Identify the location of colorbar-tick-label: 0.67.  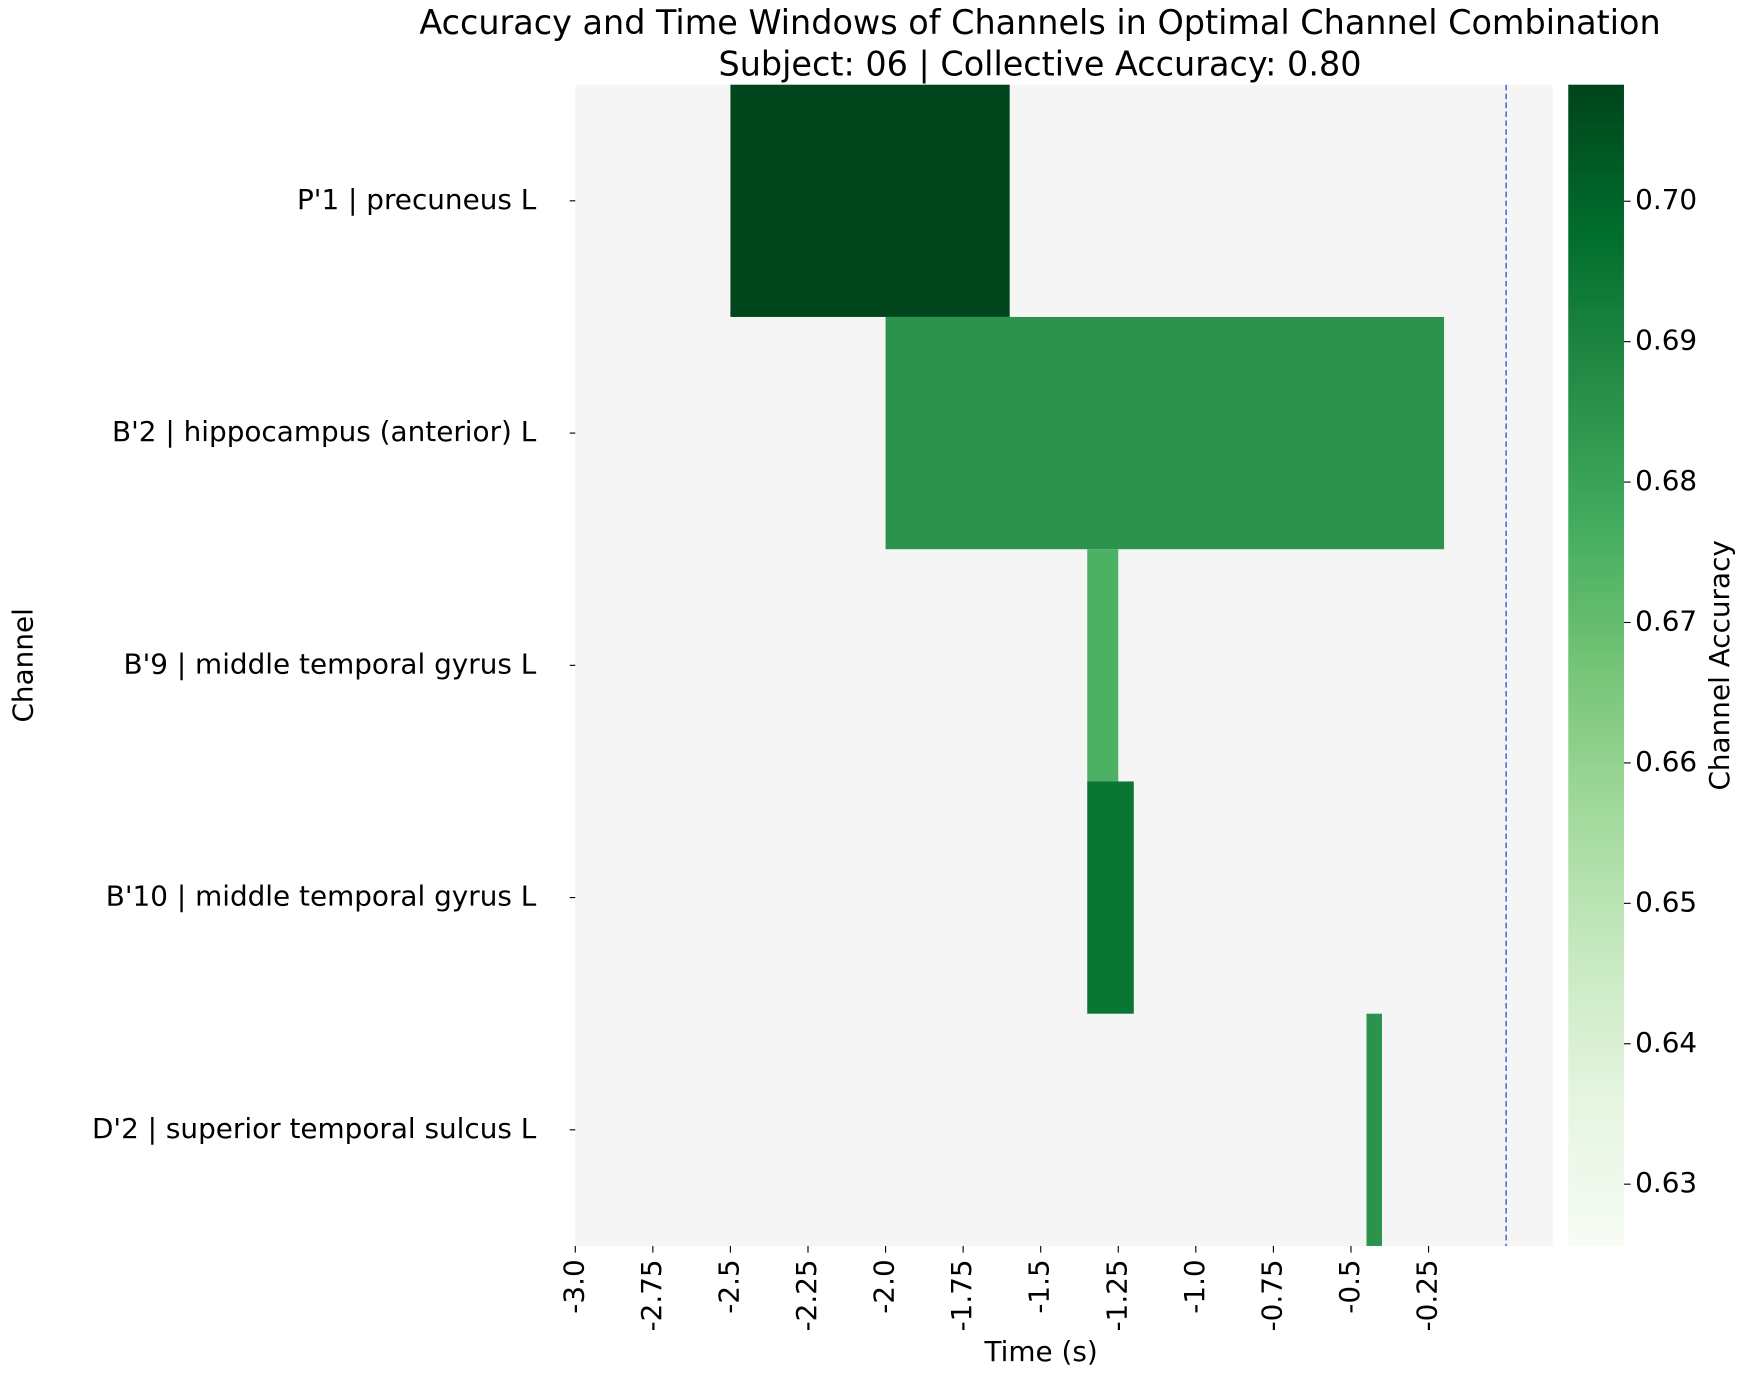
(1666, 620).